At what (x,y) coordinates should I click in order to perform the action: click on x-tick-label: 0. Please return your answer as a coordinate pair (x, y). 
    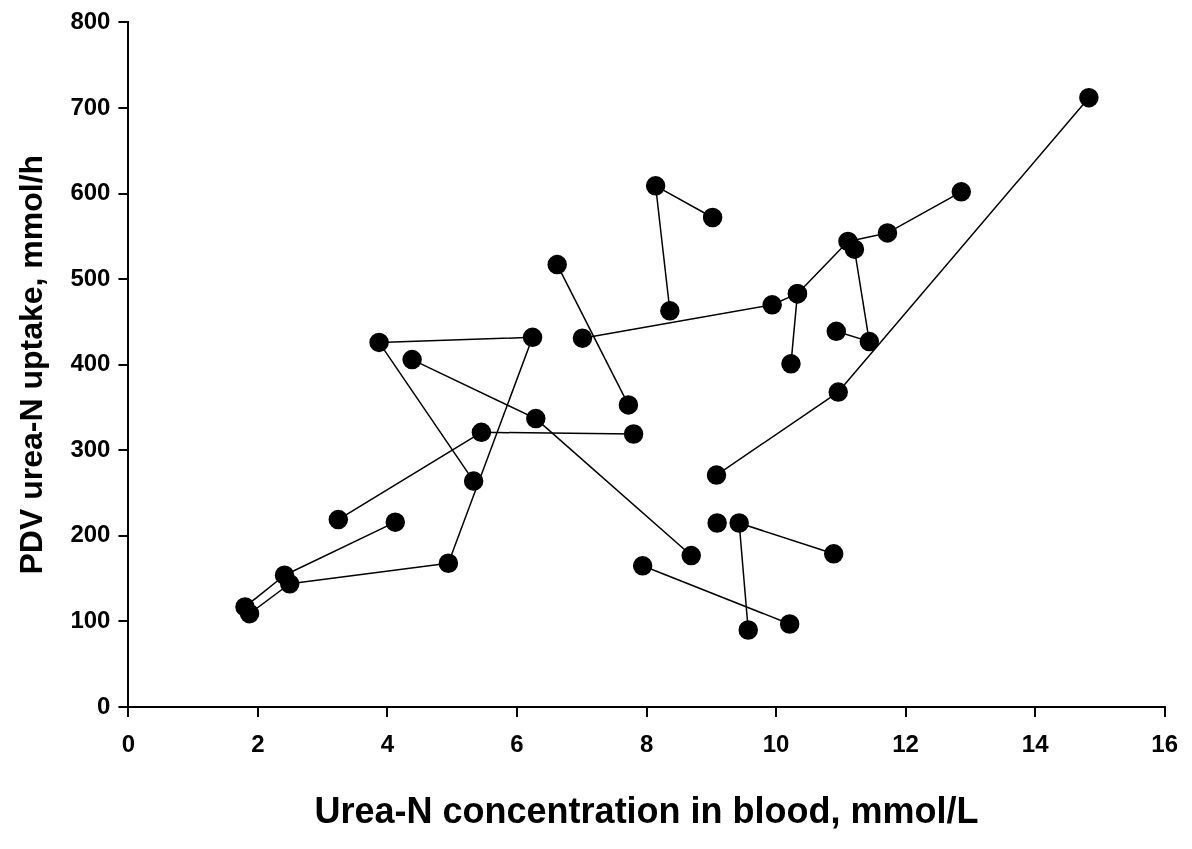
    Looking at the image, I should click on (128, 744).